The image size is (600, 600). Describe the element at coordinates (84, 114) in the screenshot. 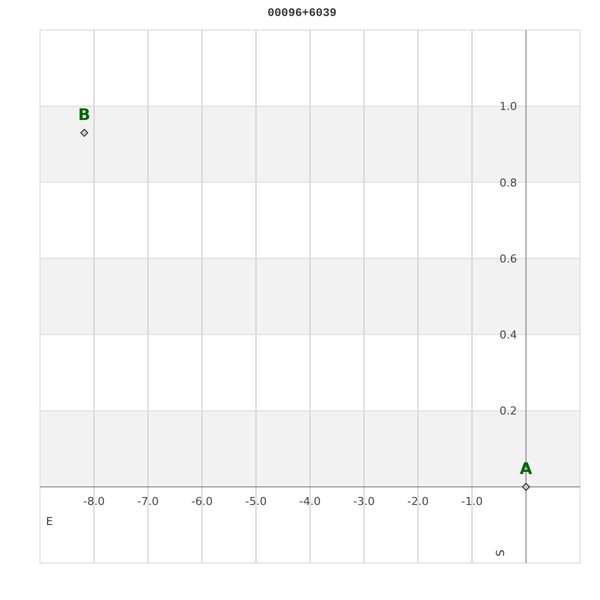

I see `annotation: B` at that location.